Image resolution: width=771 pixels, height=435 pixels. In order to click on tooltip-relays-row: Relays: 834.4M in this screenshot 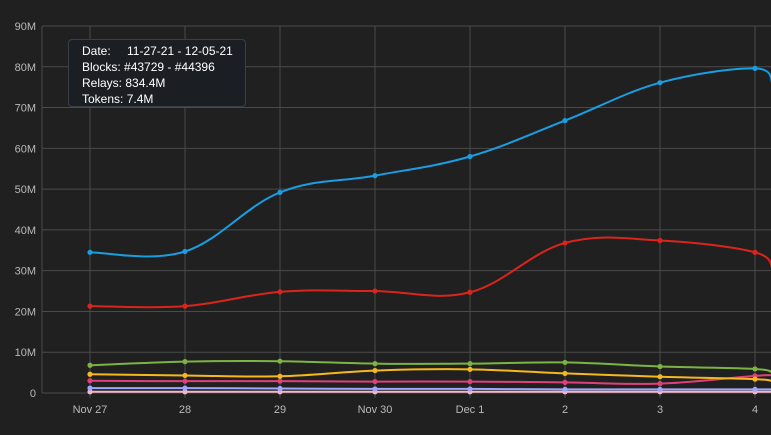, I will do `click(163, 83)`.